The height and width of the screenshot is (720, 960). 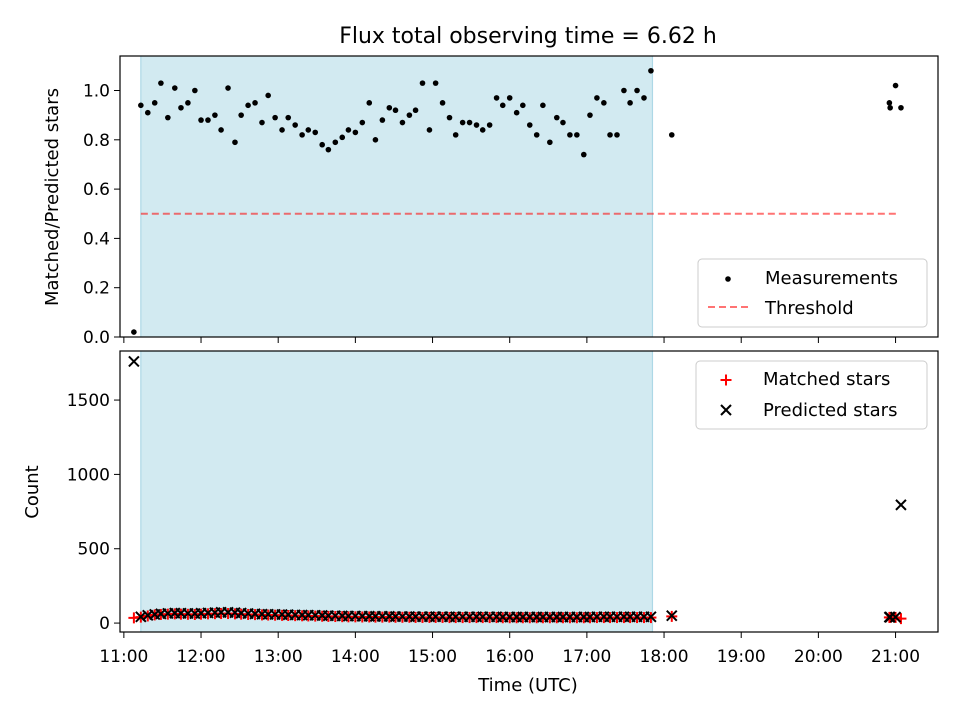 What do you see at coordinates (830, 410) in the screenshot?
I see `legend-predicted-label: Predicted stars` at bounding box center [830, 410].